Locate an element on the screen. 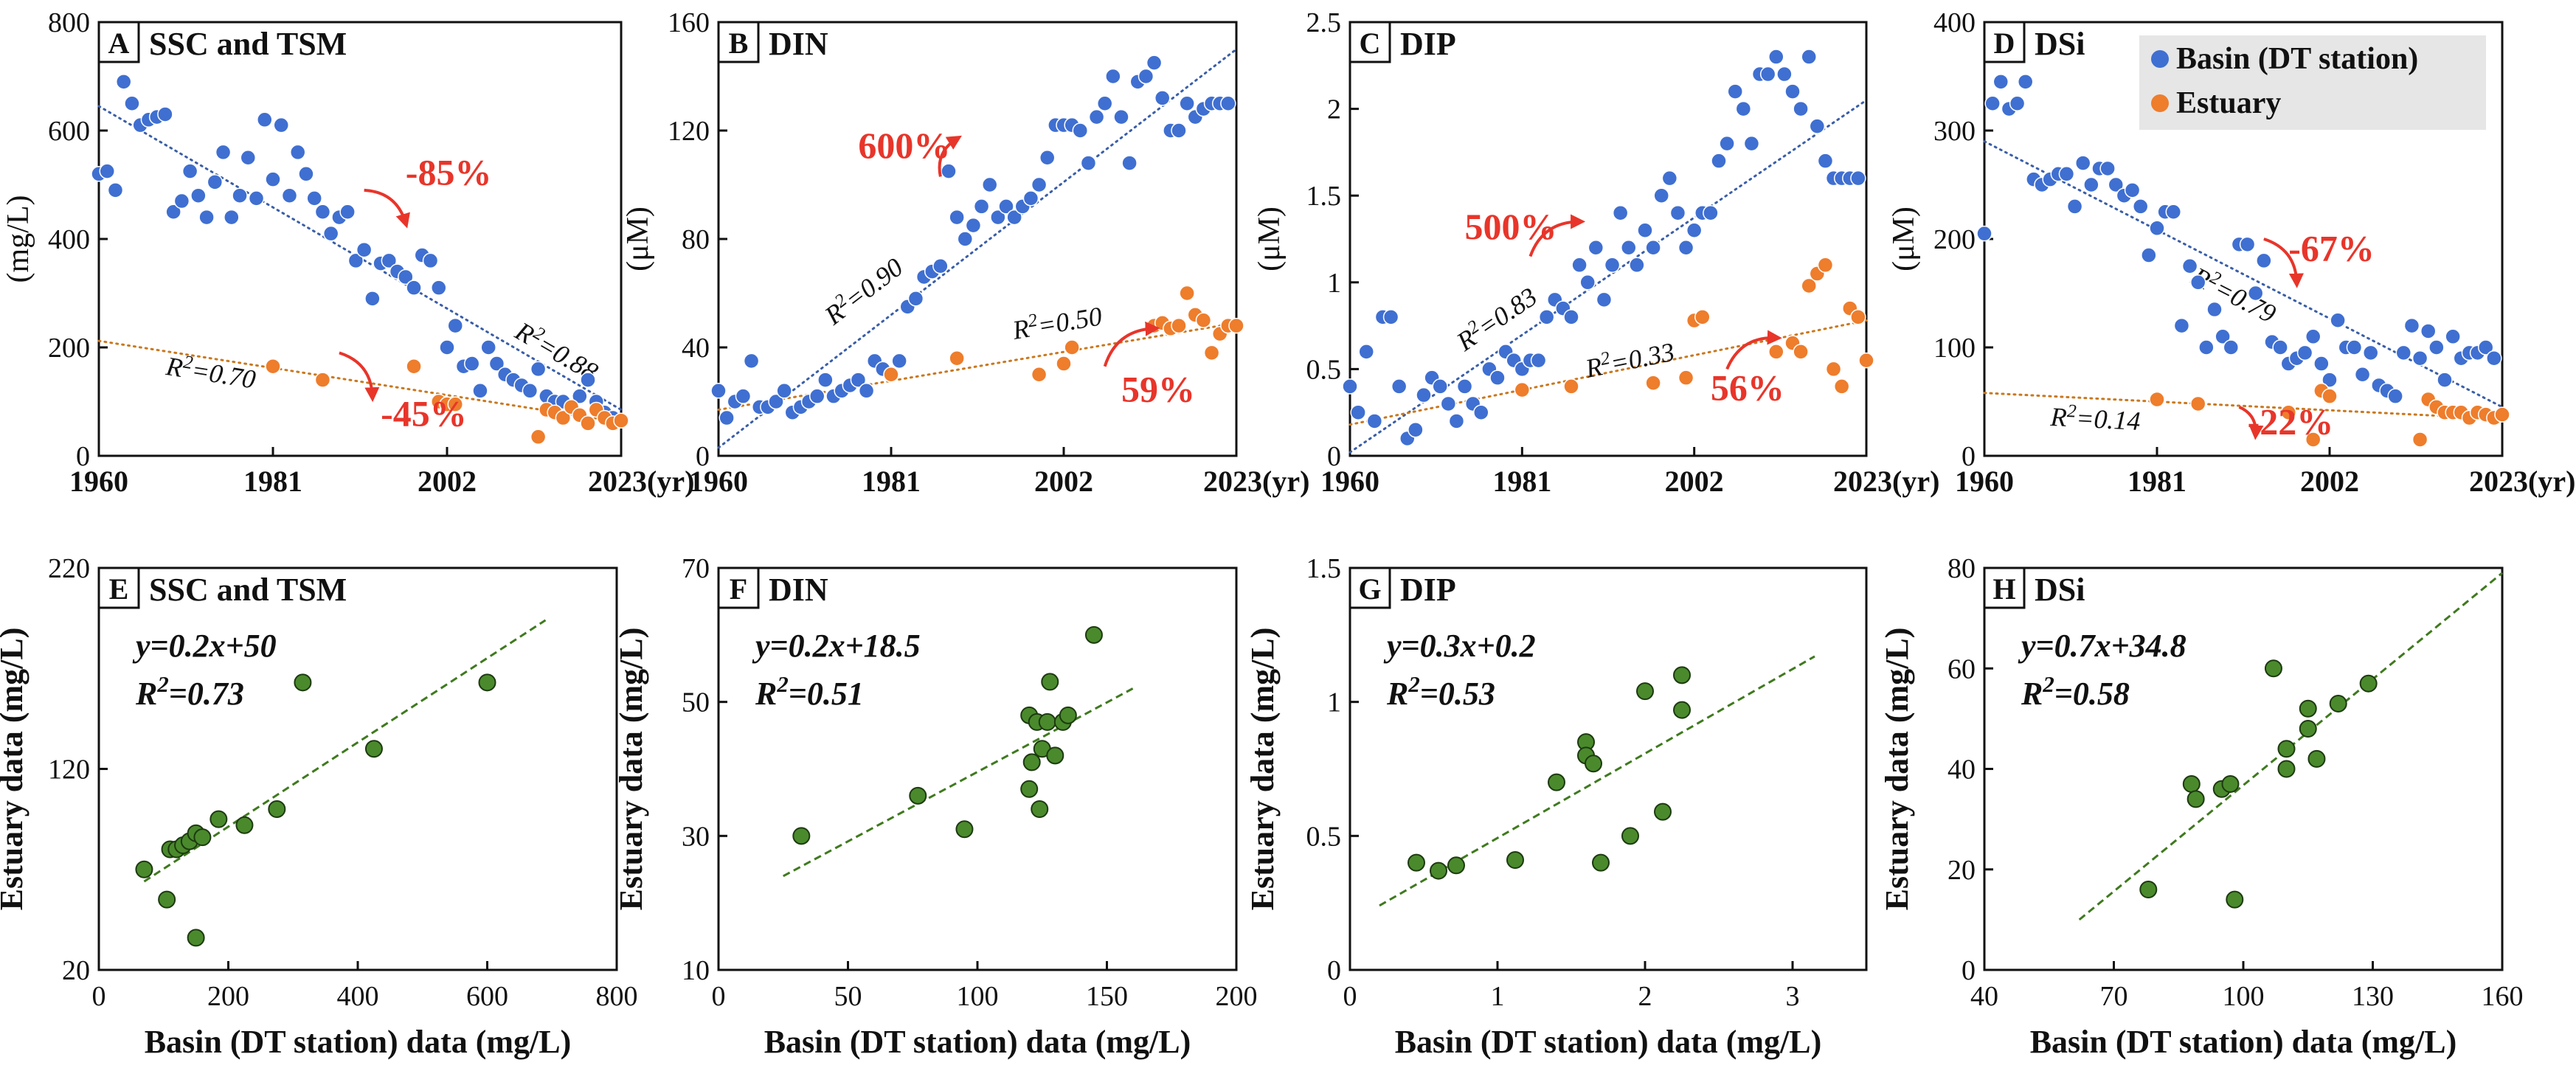 The height and width of the screenshot is (1068, 2576). trendline-r2-label: R2=0.14 is located at coordinates (2096, 418).